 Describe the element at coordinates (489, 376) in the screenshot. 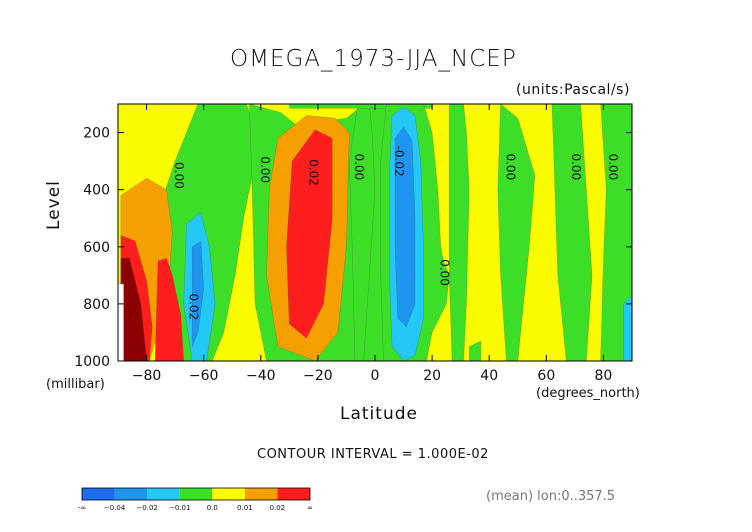

I see `x-tick-label: 40` at that location.